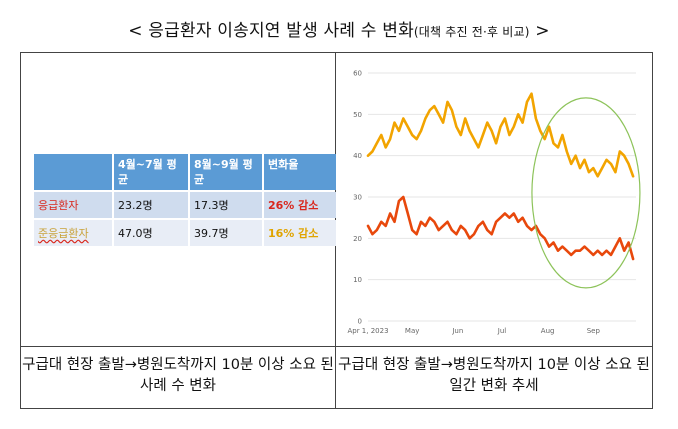  Describe the element at coordinates (271, 31) in the screenshot. I see `title-main: < 응급환자 이송지연 발생 사례 수 변화` at that location.